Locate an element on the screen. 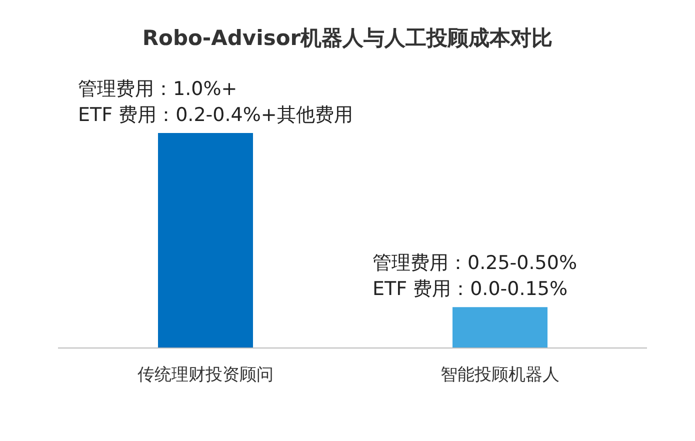 This screenshot has height=441, width=695. annotation: 管理费用：0.25-0.50% is located at coordinates (475, 263).